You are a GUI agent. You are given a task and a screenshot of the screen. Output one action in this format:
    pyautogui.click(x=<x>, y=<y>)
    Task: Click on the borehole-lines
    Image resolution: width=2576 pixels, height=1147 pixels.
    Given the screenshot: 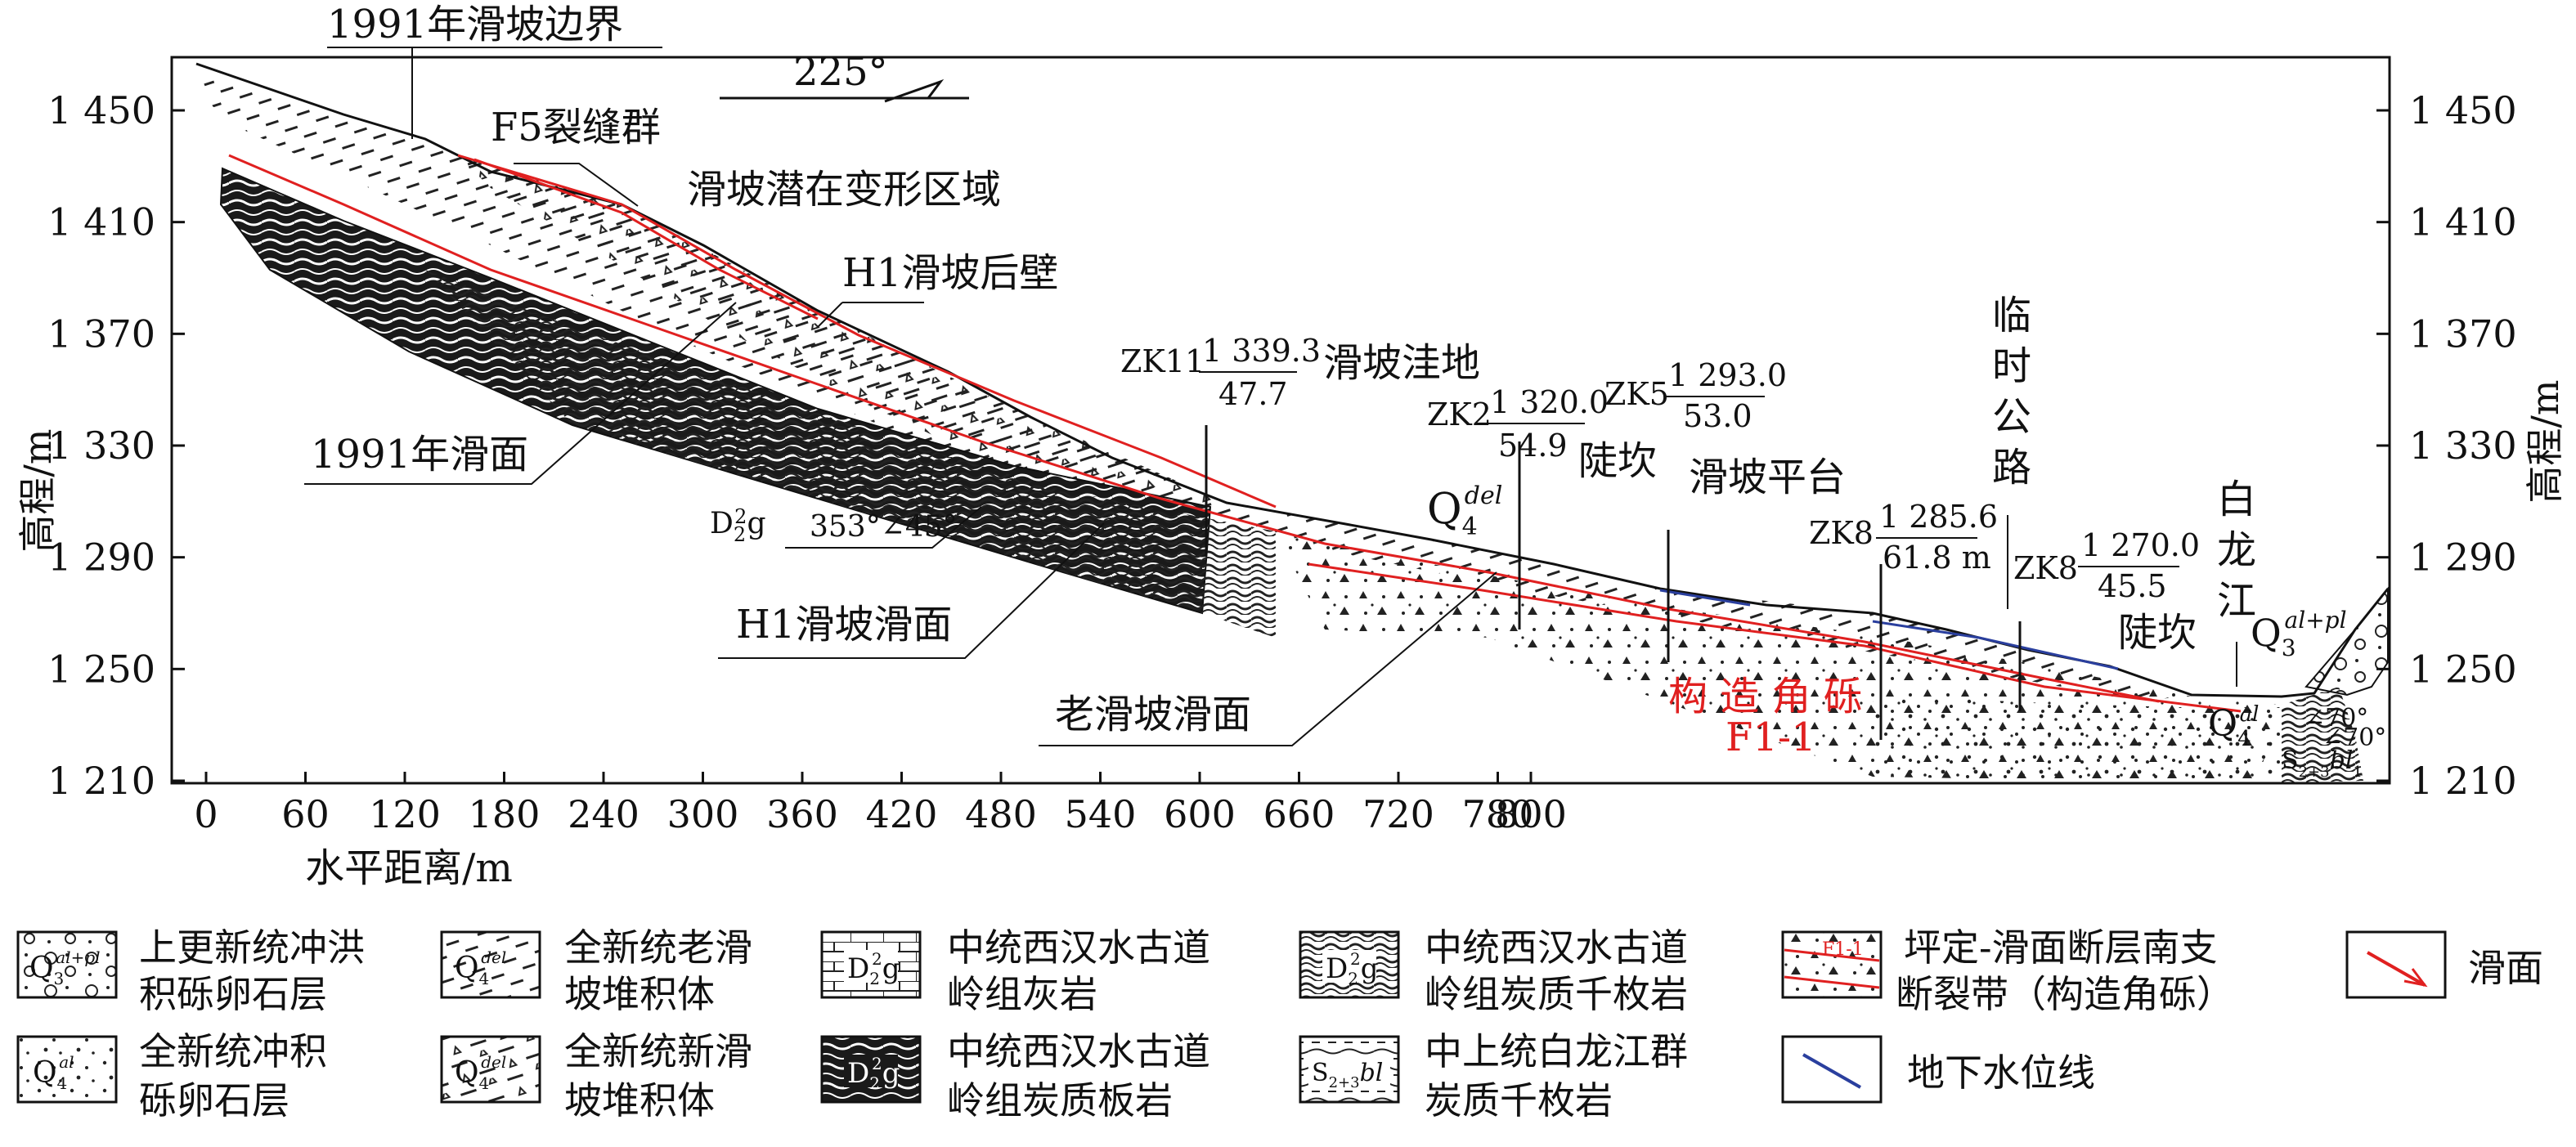 What is the action you would take?
    pyautogui.click(x=1613, y=582)
    